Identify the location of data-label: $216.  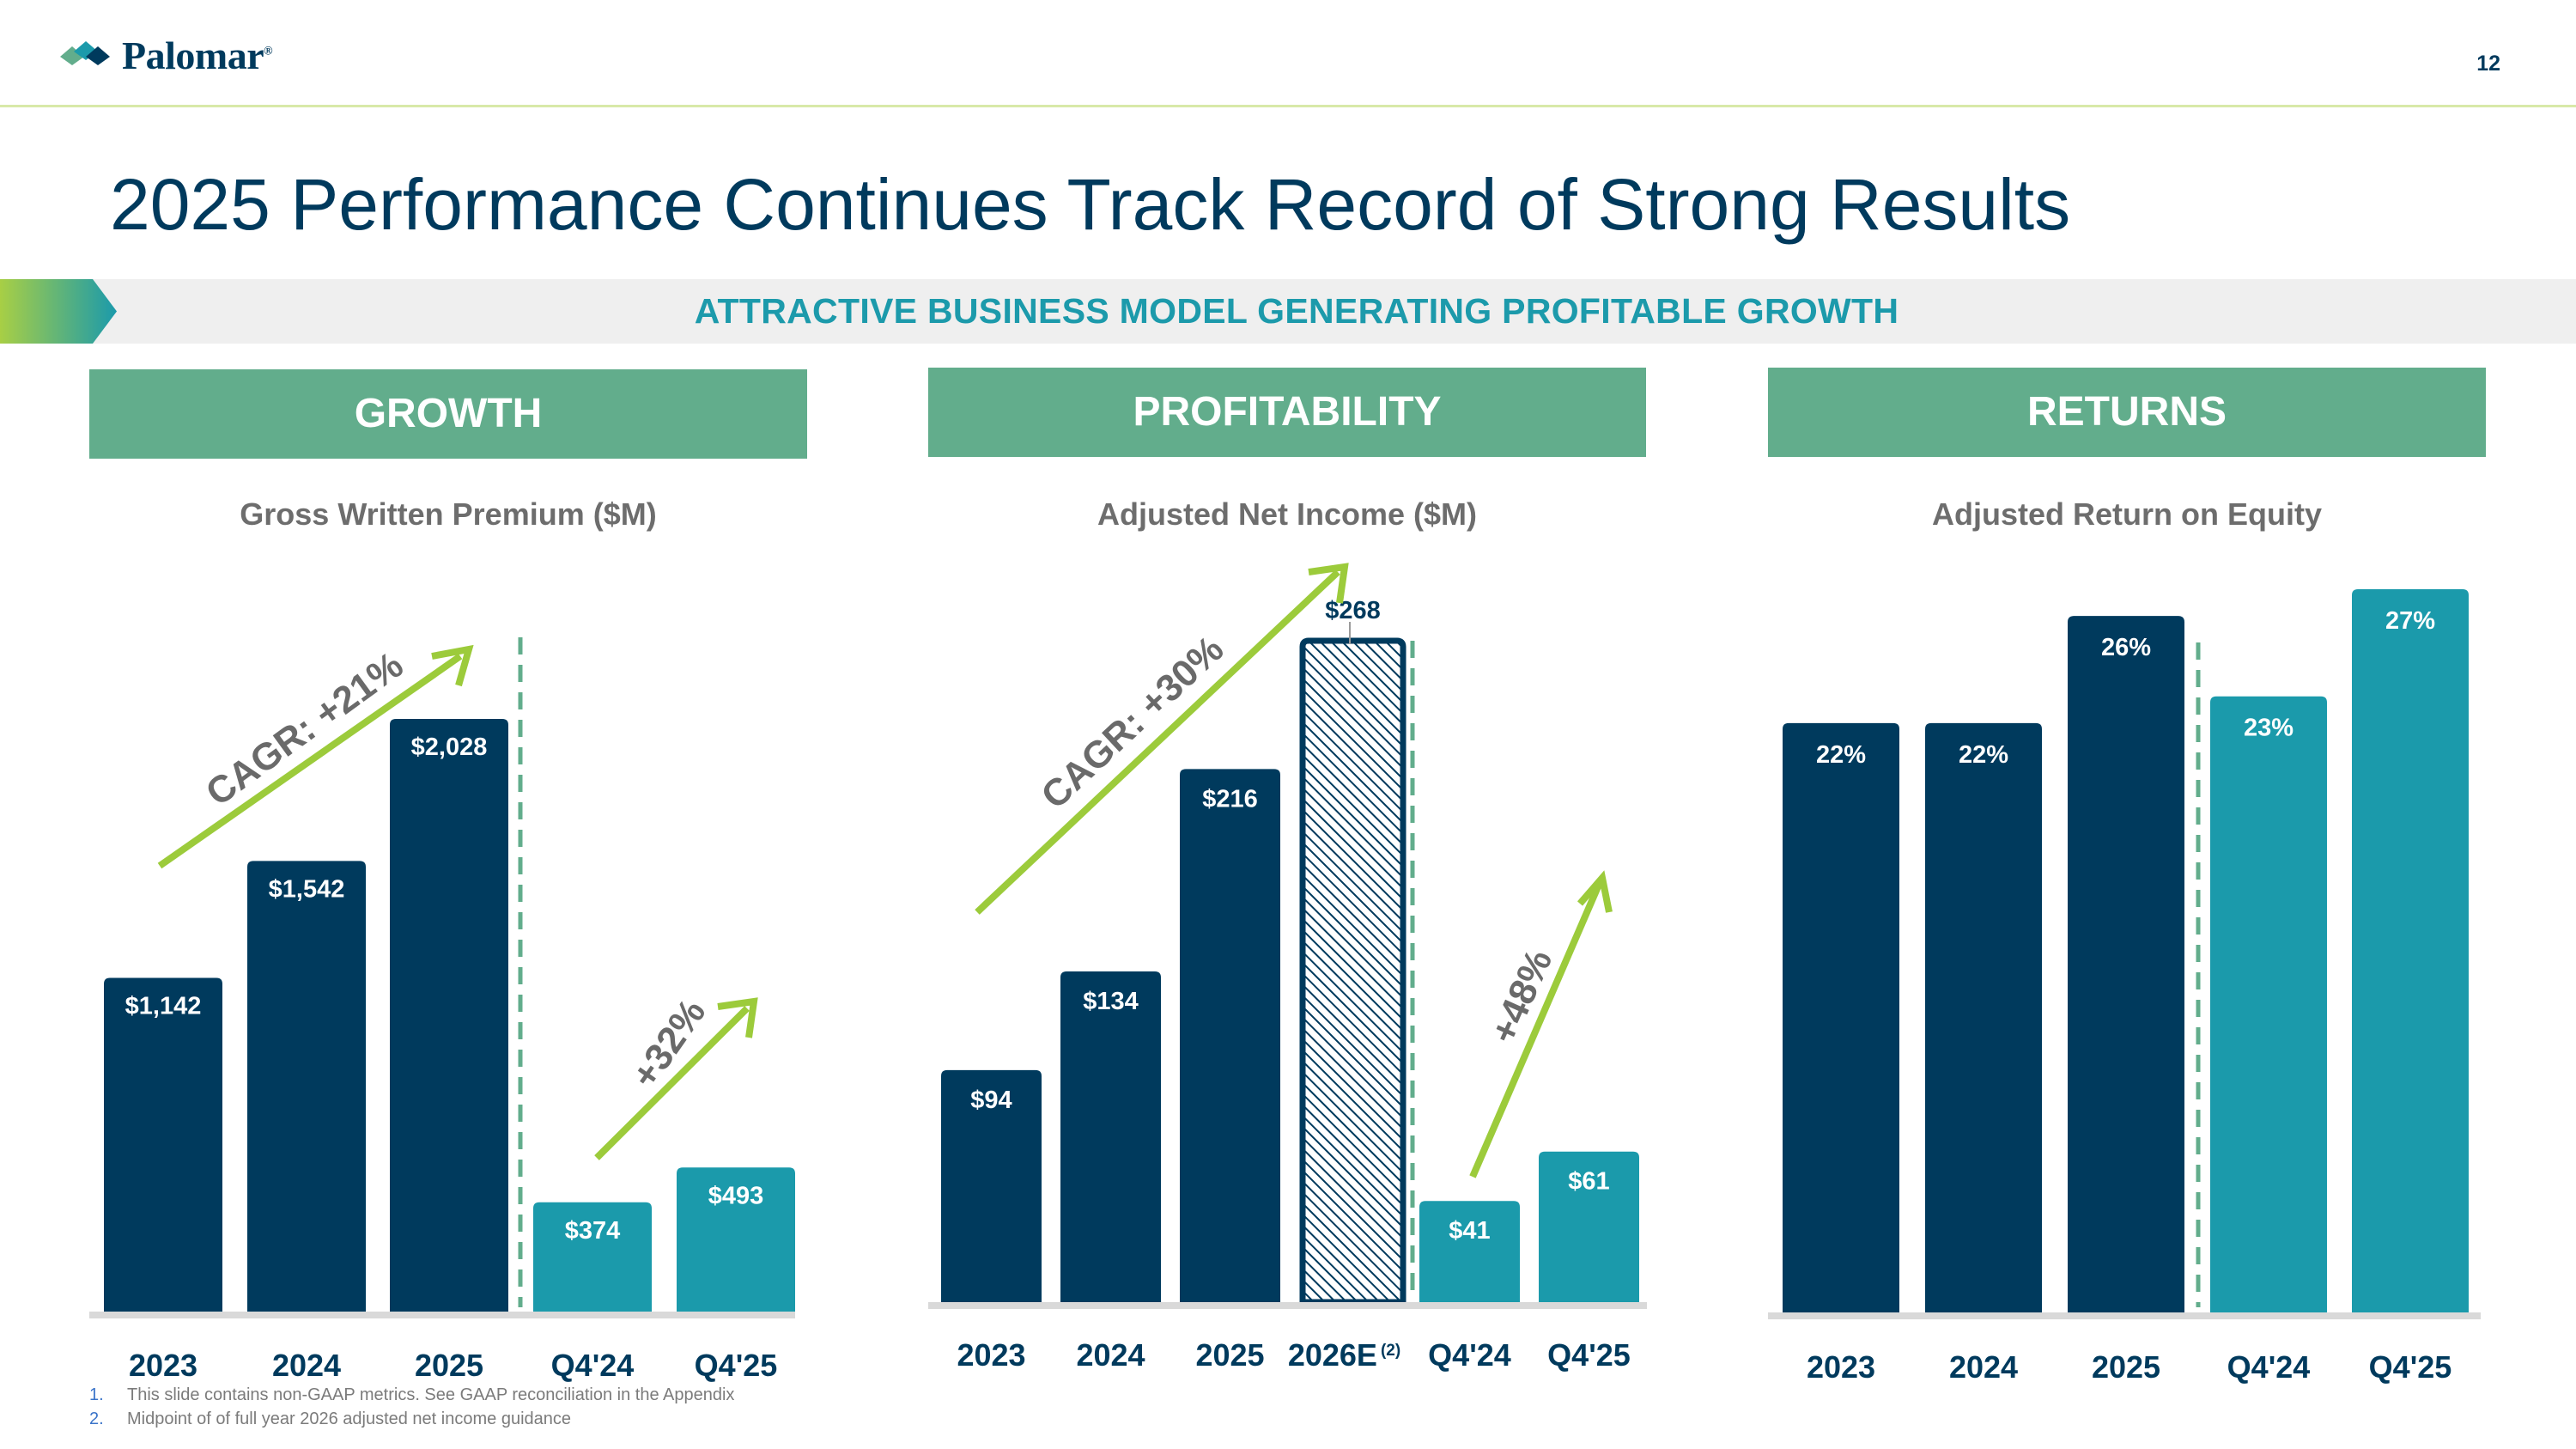
(1230, 799).